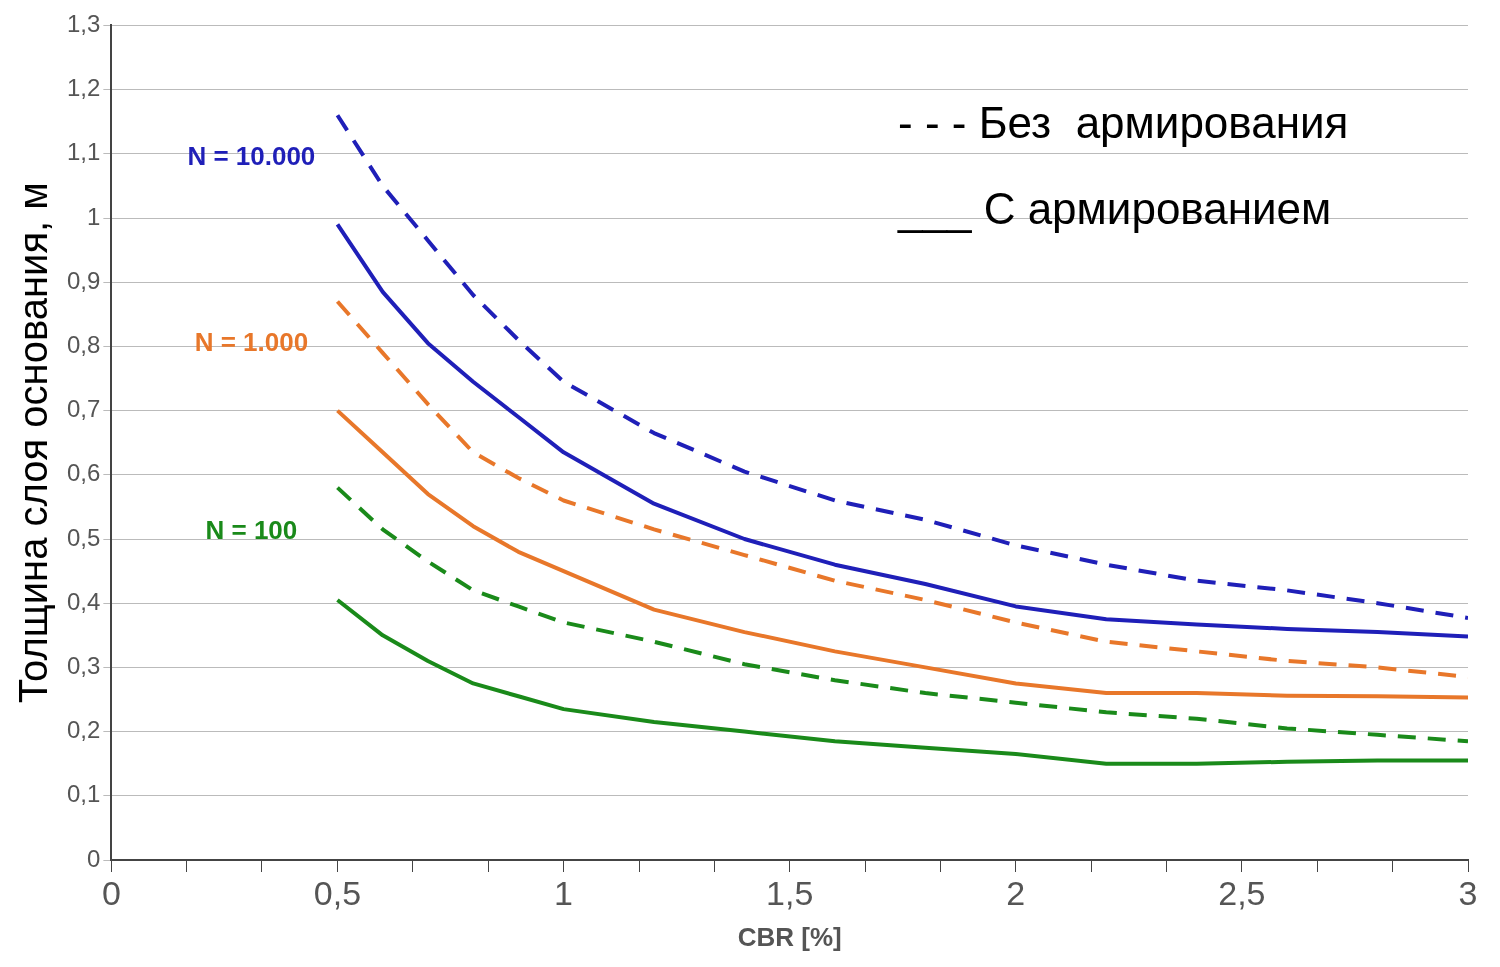 The width and height of the screenshot is (1500, 967). I want to click on y-tick-label: 0,8, so click(83, 345).